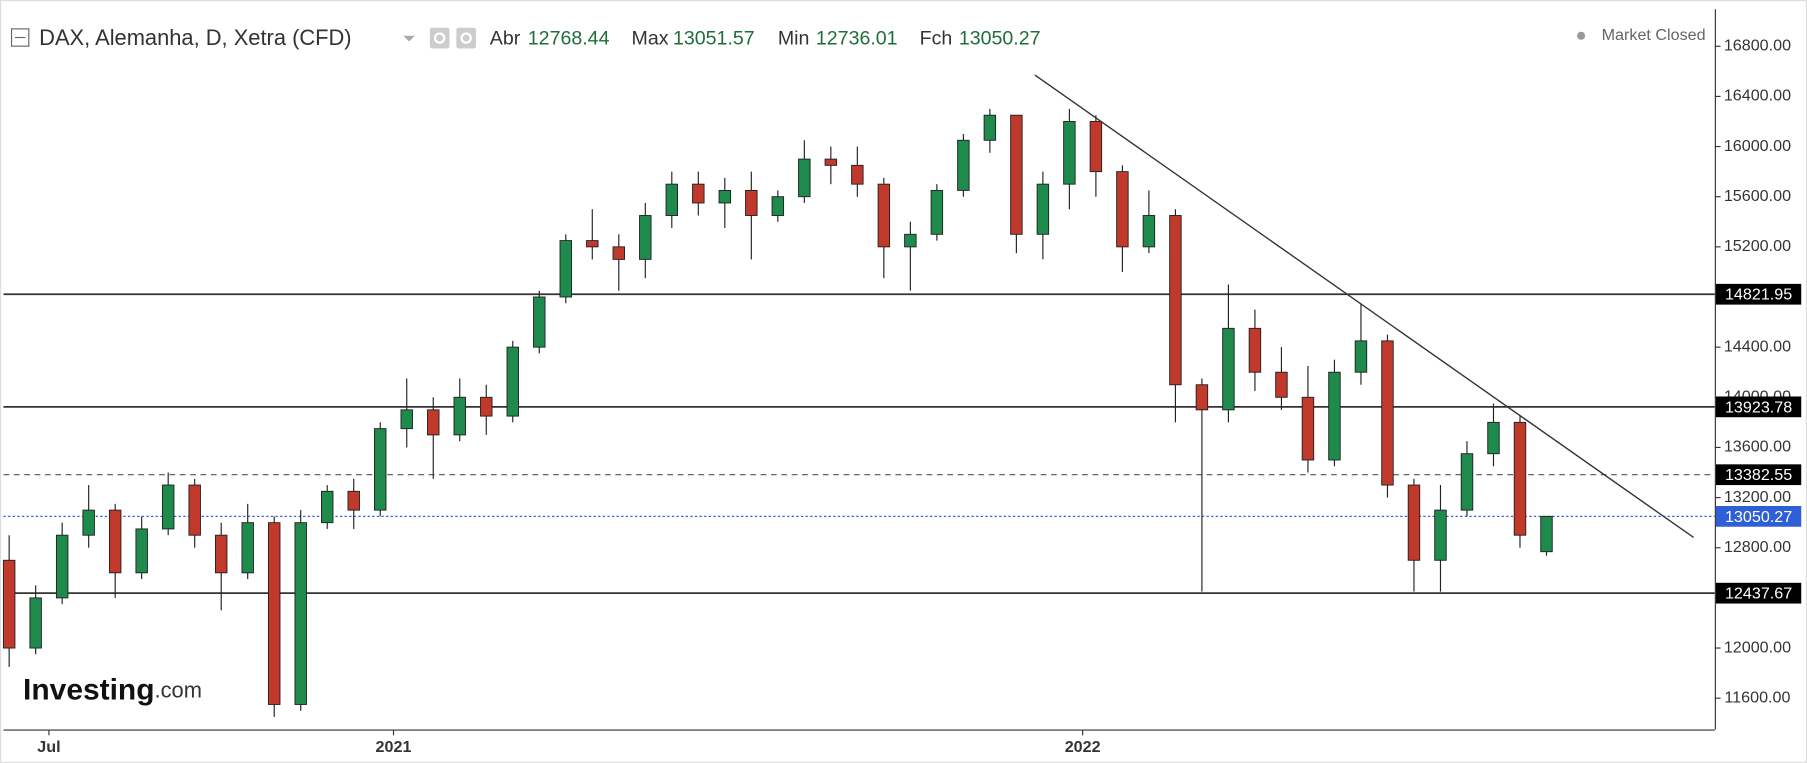  I want to click on y-tick-label: 16400.00, so click(1757, 96).